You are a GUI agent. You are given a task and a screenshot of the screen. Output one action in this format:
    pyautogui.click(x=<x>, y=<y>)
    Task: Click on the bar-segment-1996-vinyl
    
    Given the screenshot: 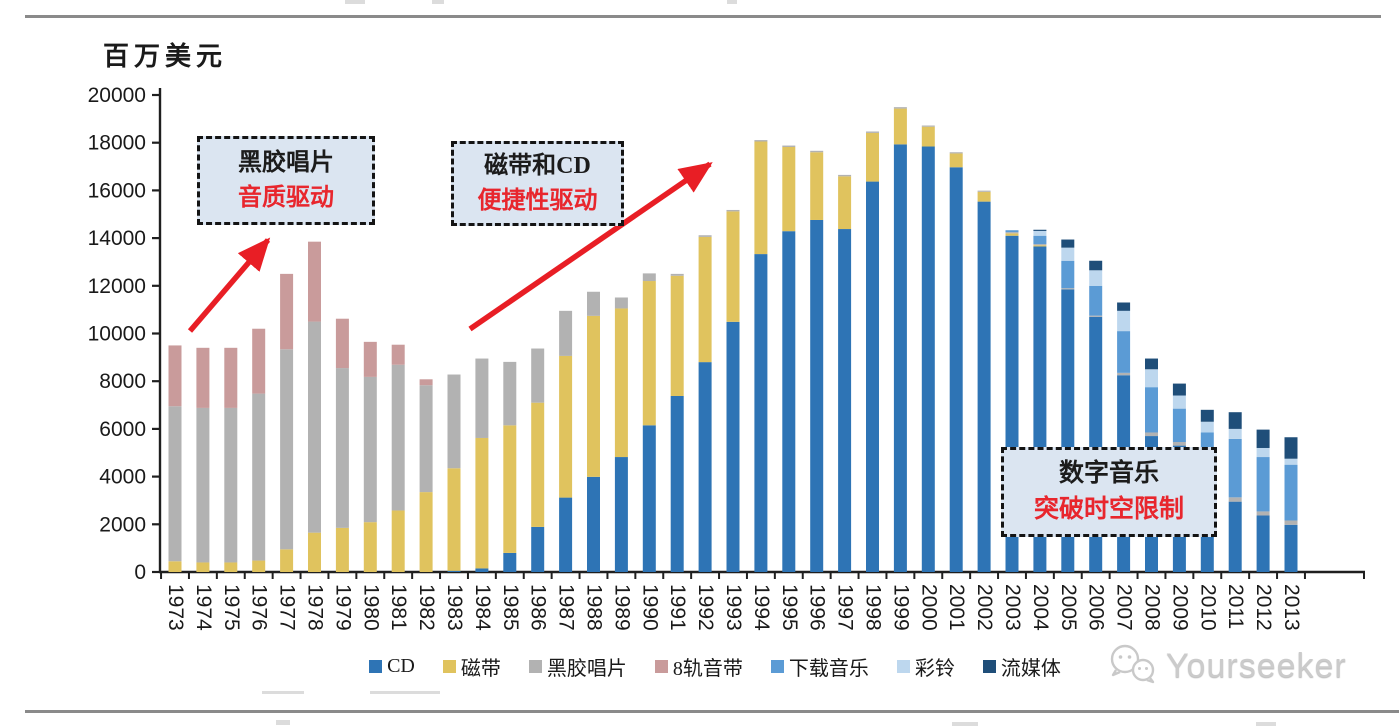 What is the action you would take?
    pyautogui.click(x=817, y=151)
    